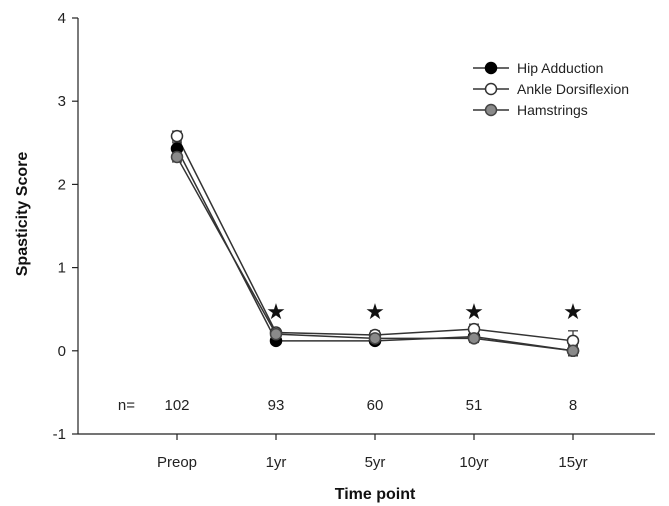 The image size is (669, 506). I want to click on x-tick-label: 1yr, so click(276, 462).